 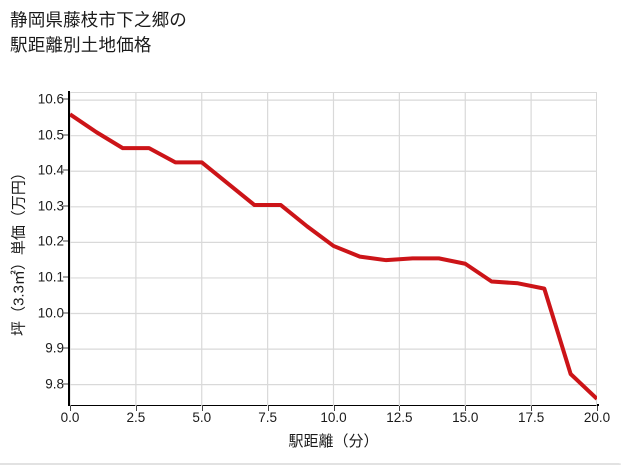 What do you see at coordinates (50, 170) in the screenshot?
I see `y-tick-label: 10.4` at bounding box center [50, 170].